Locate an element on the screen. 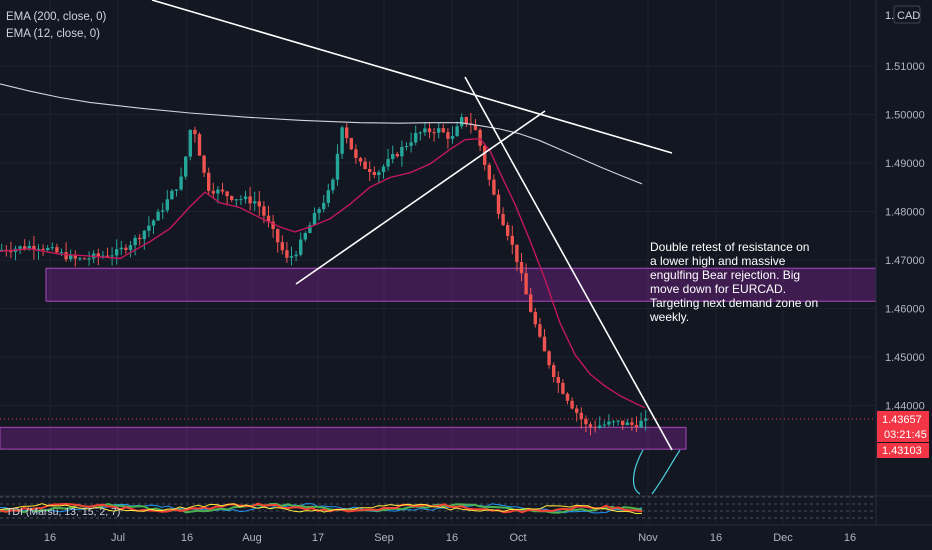  time-tick-label: Oct is located at coordinates (517, 538).